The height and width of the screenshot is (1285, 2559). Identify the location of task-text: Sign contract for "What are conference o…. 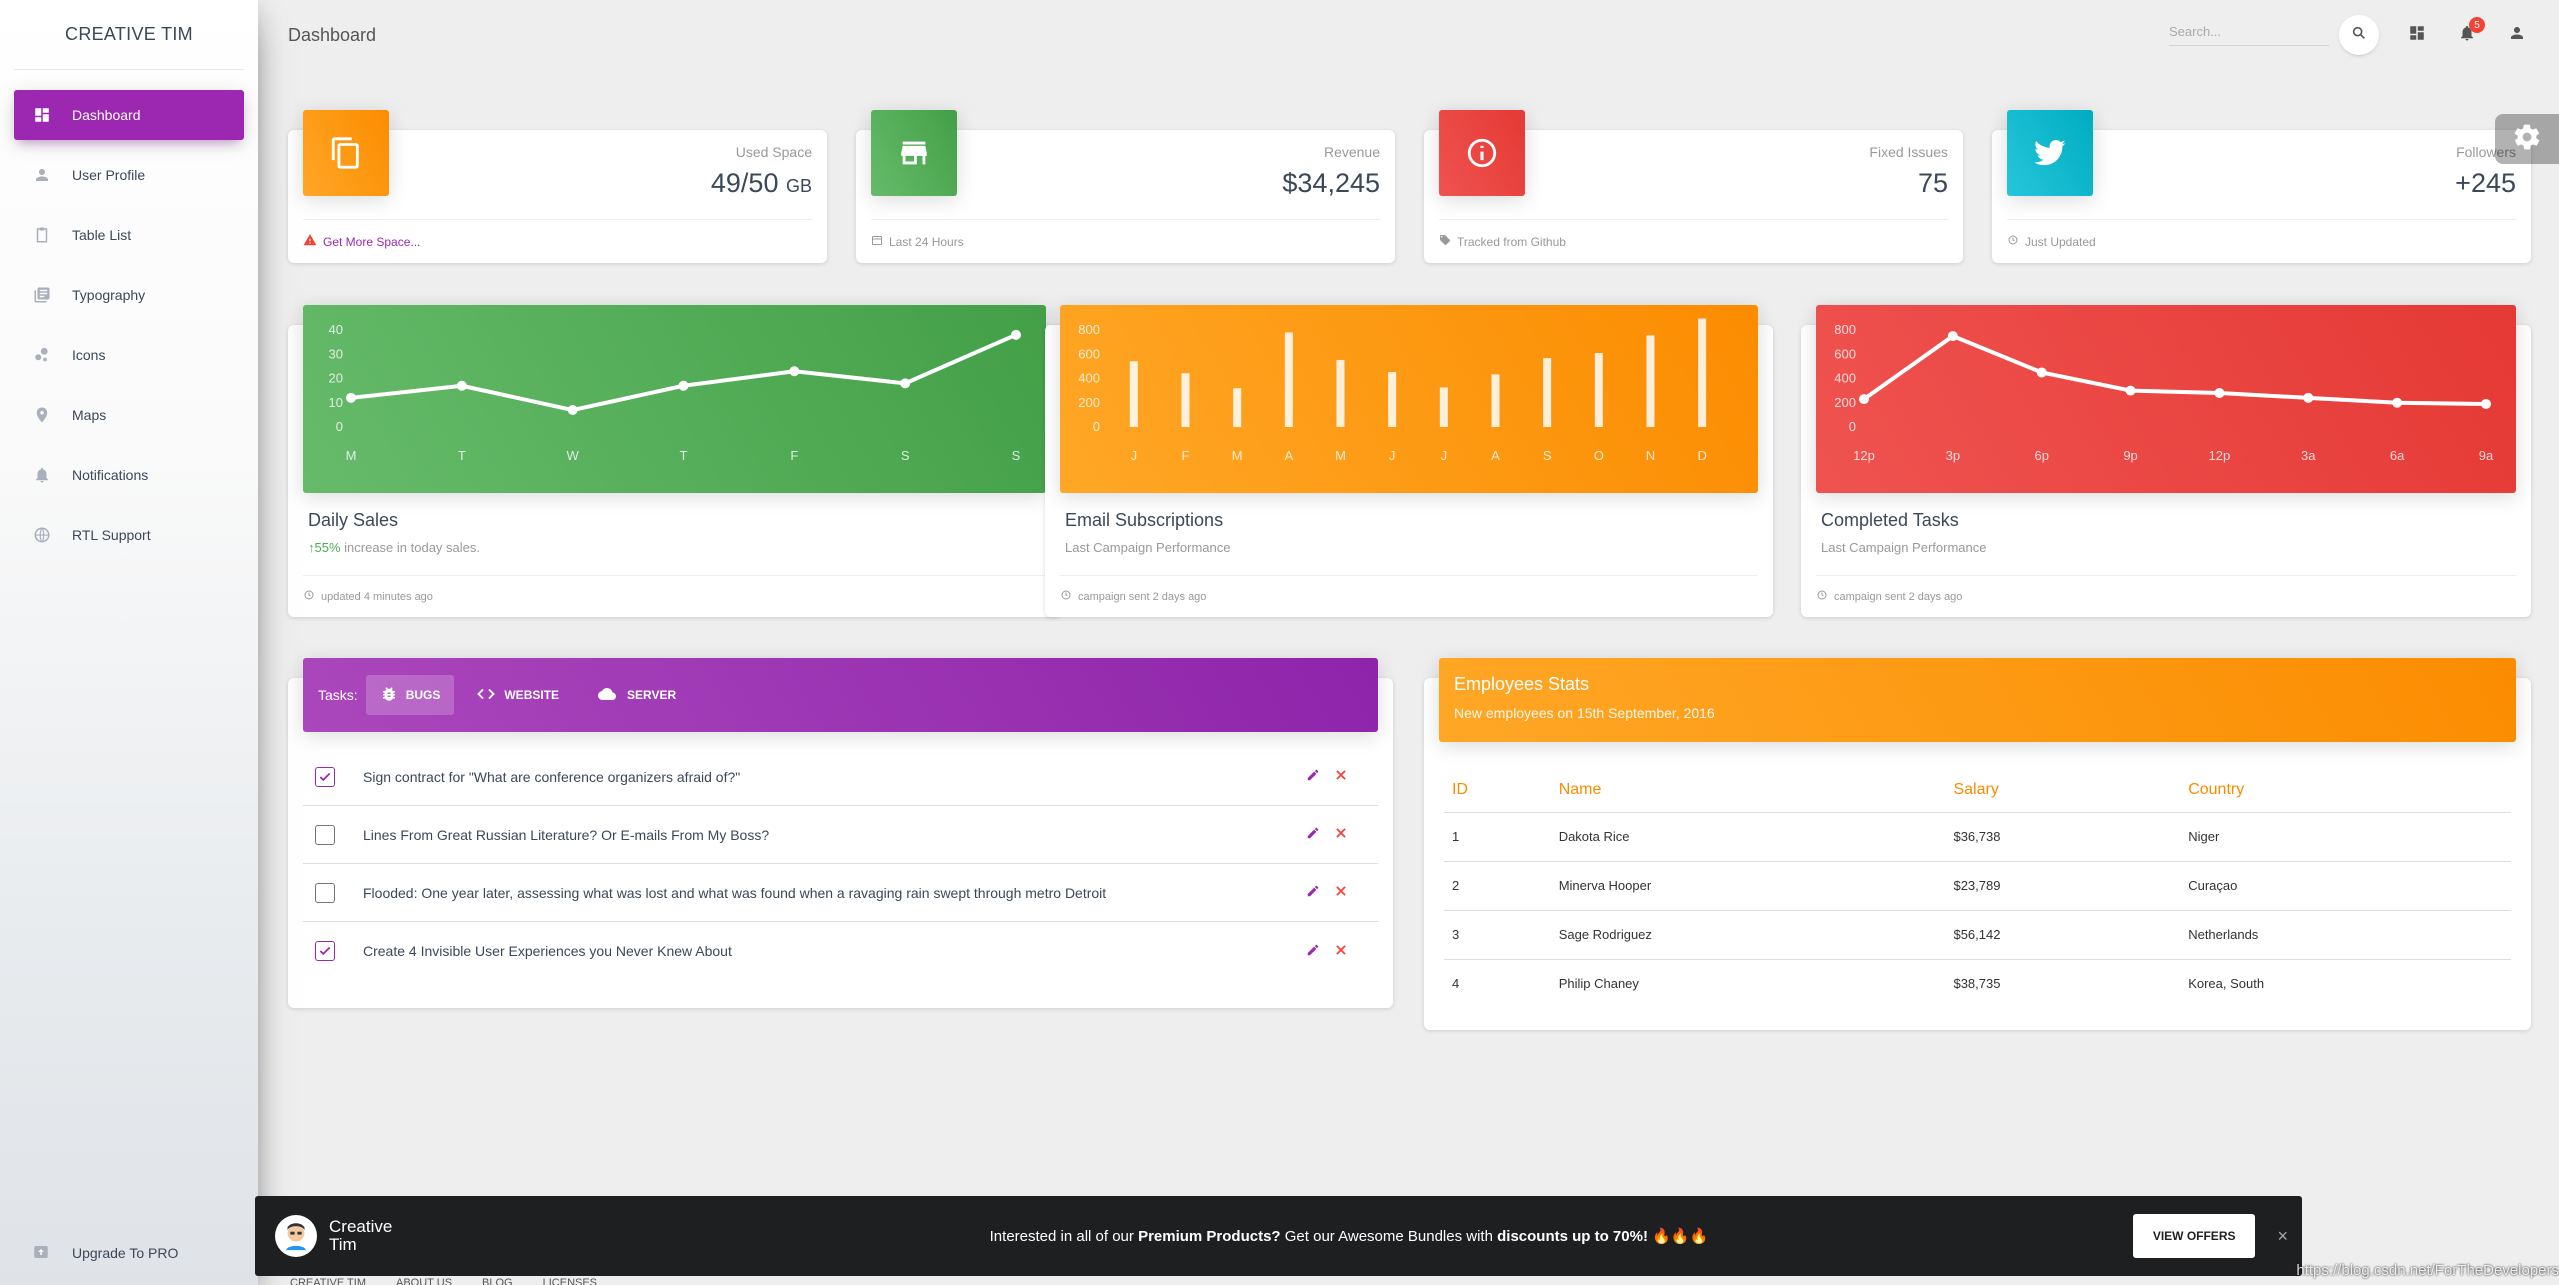
(552, 776).